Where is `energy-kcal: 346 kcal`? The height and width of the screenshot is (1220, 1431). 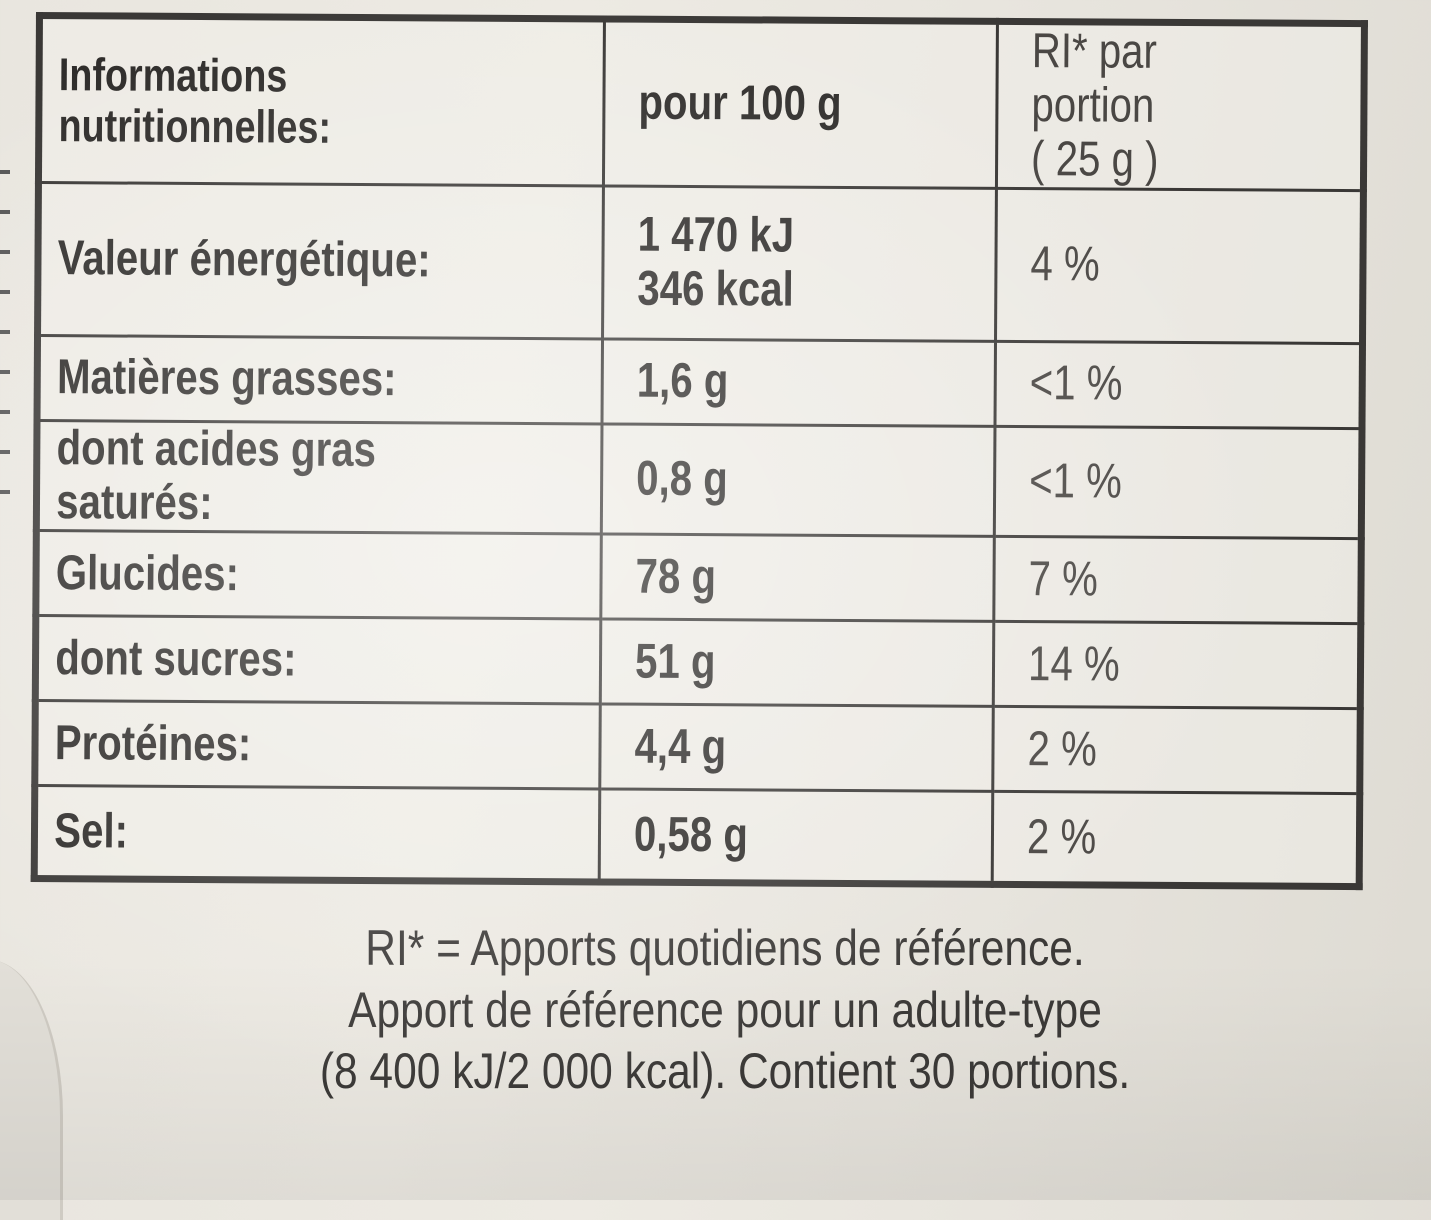
energy-kcal: 346 kcal is located at coordinates (715, 289).